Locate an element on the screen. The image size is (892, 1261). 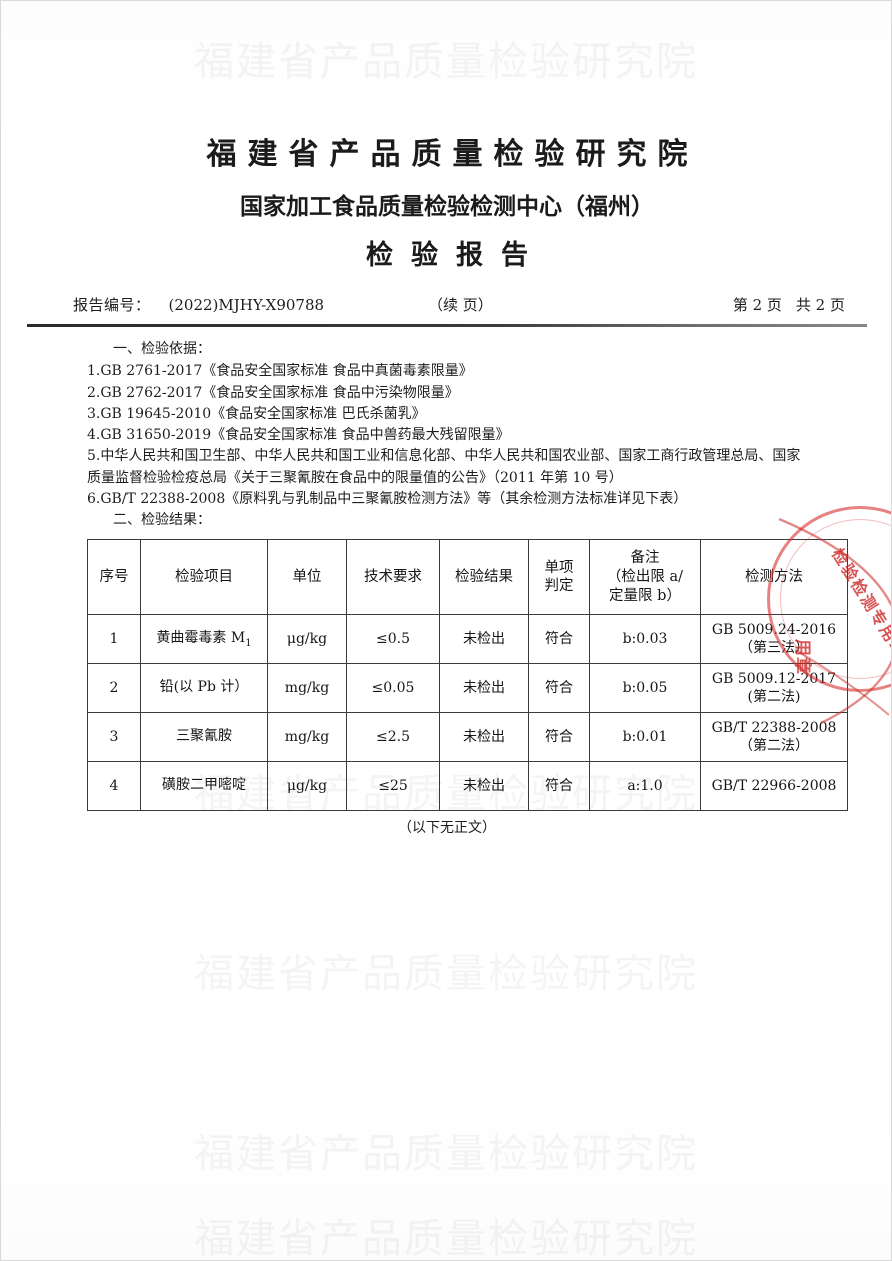
page-total: 共 2 页 is located at coordinates (820, 305).